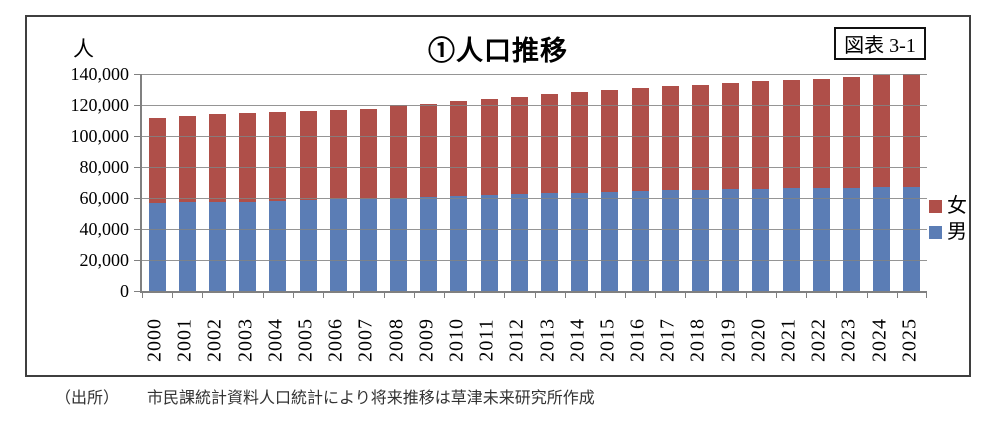 This screenshot has width=1000, height=421. I want to click on x-tick-label: 2002, so click(214, 340).